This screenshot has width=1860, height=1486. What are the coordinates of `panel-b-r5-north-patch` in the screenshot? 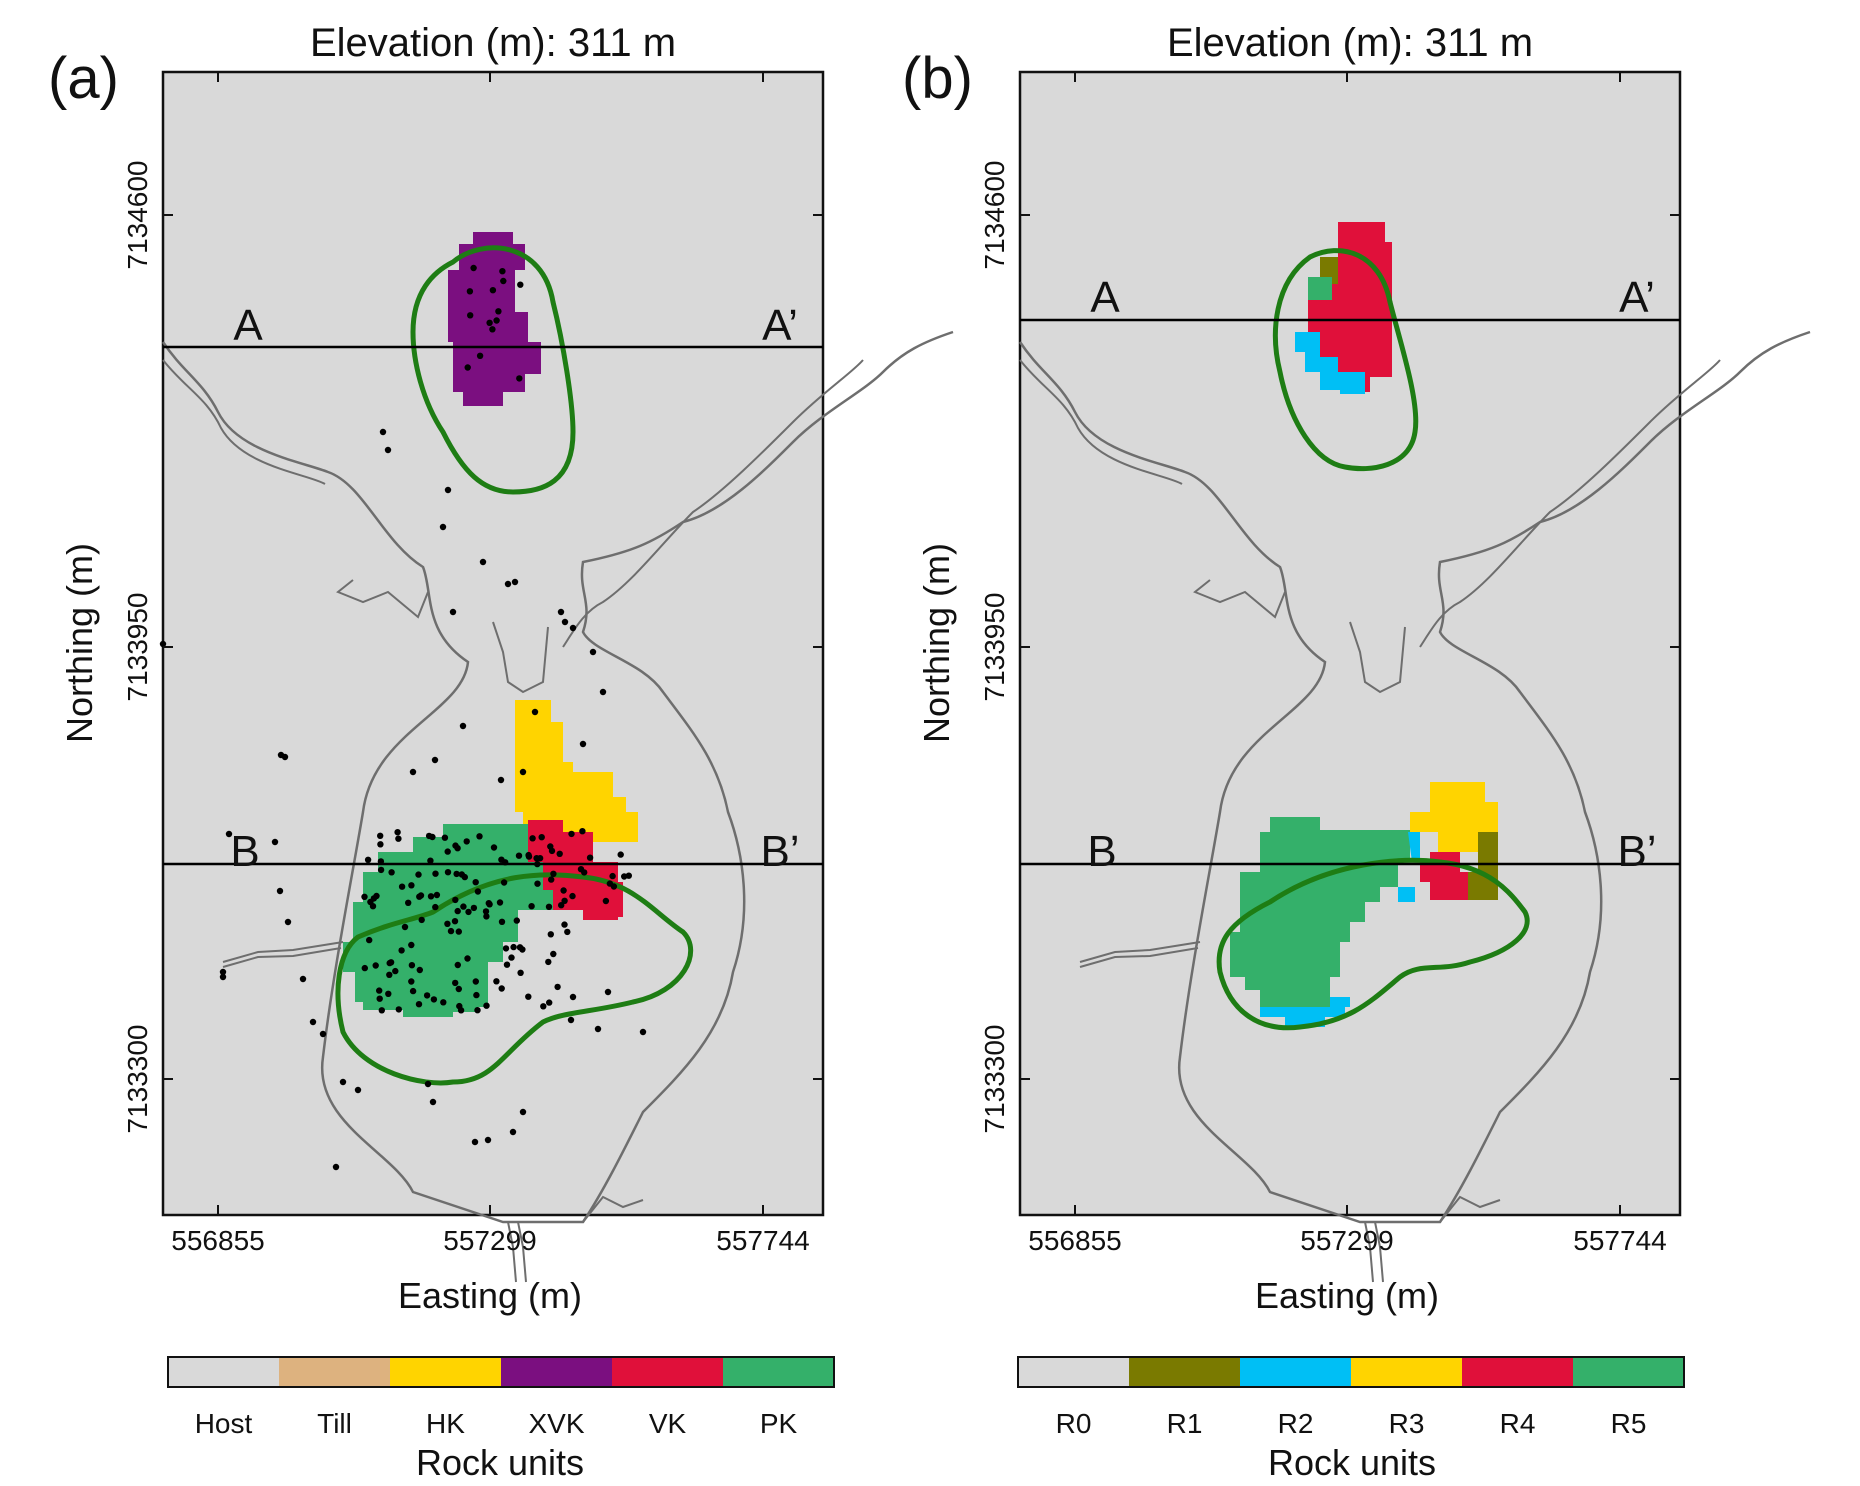 It's located at (1320, 288).